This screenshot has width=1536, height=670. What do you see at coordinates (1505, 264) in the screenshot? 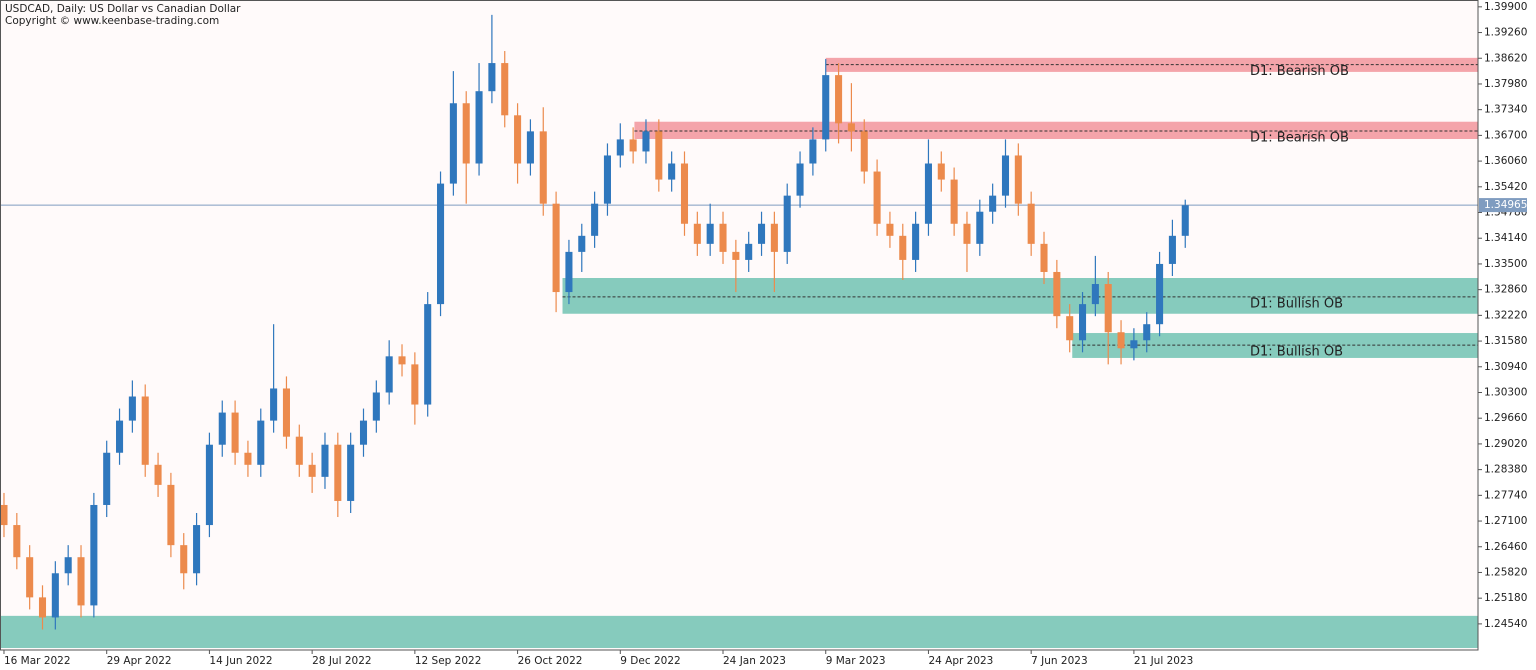
I see `y-tick-label: 1.33500` at bounding box center [1505, 264].